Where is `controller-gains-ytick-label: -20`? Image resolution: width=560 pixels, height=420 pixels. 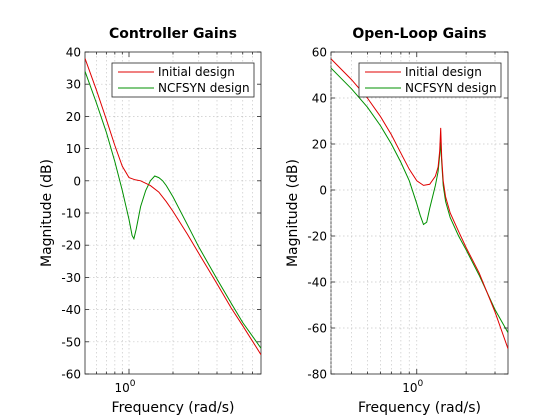 controller-gains-ytick-label: -20 is located at coordinates (71, 246).